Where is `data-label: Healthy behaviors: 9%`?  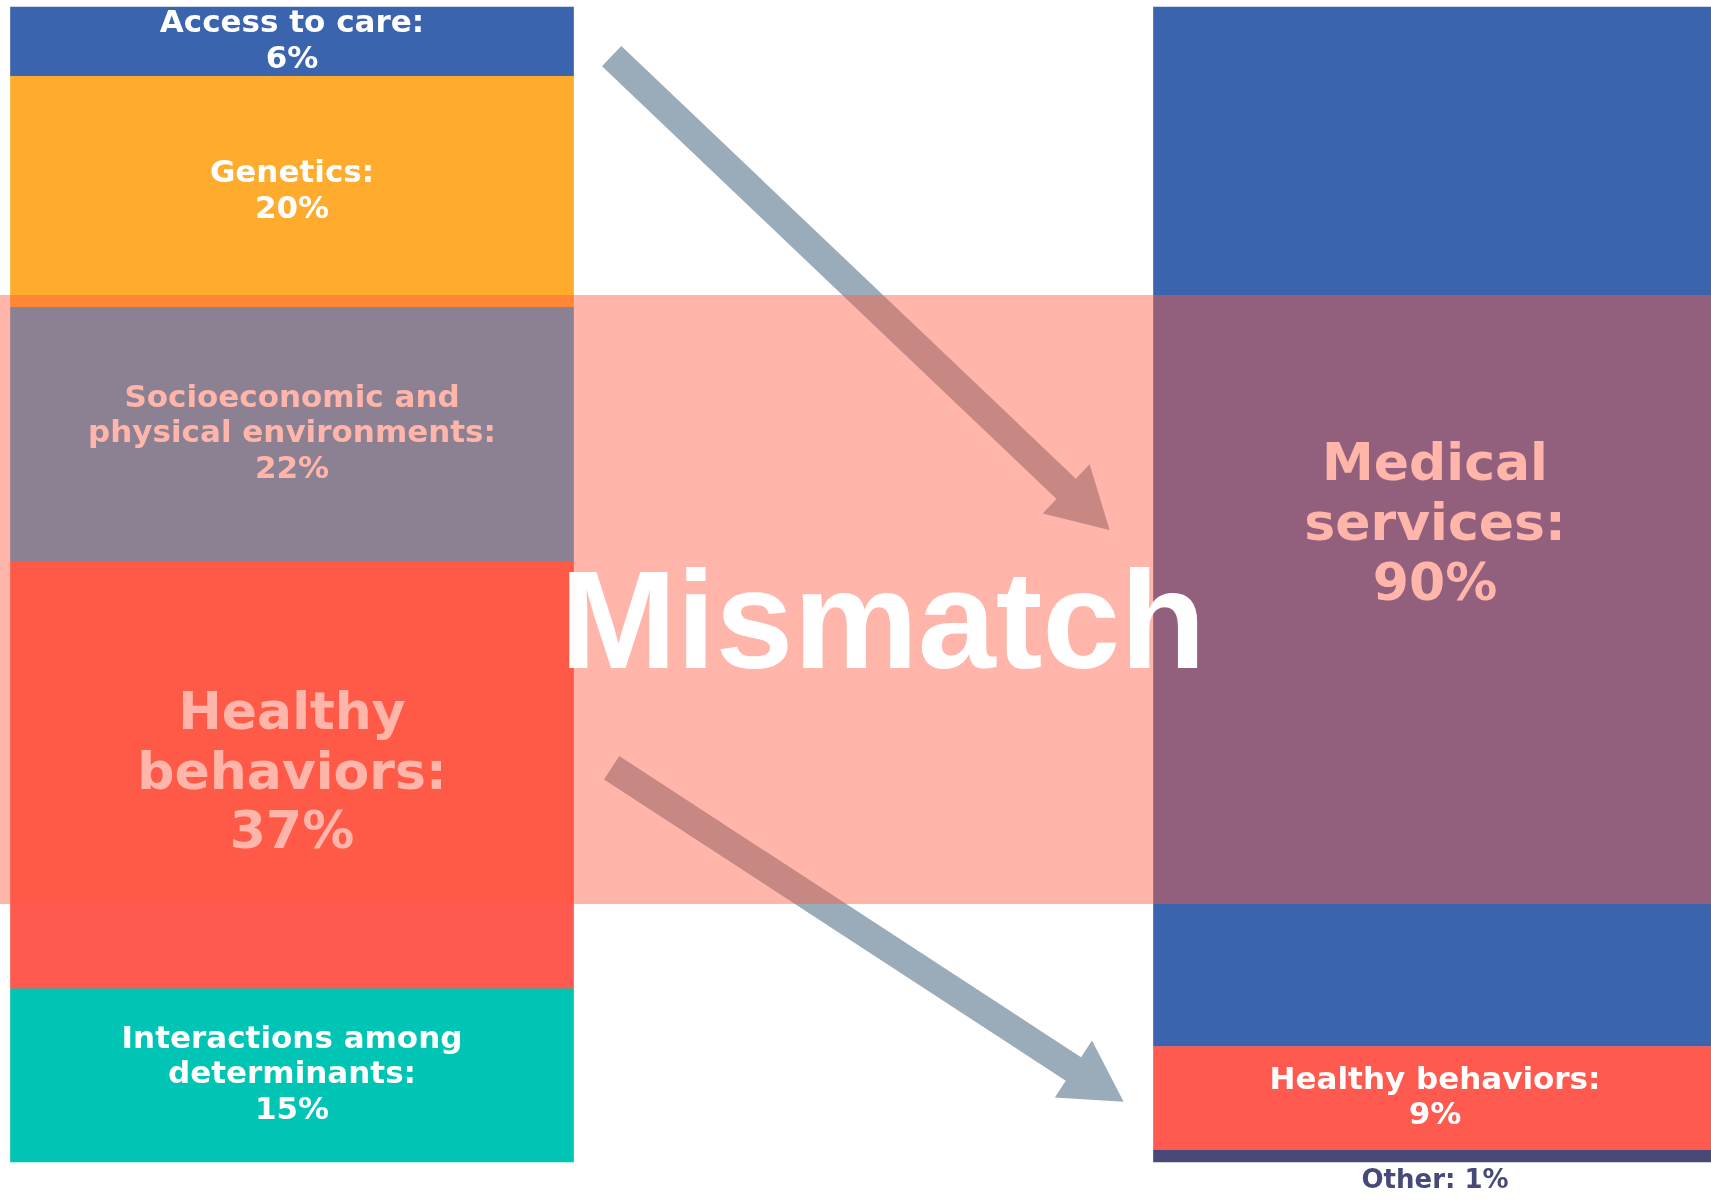
data-label: Healthy behaviors: 9% is located at coordinates (1435, 1095).